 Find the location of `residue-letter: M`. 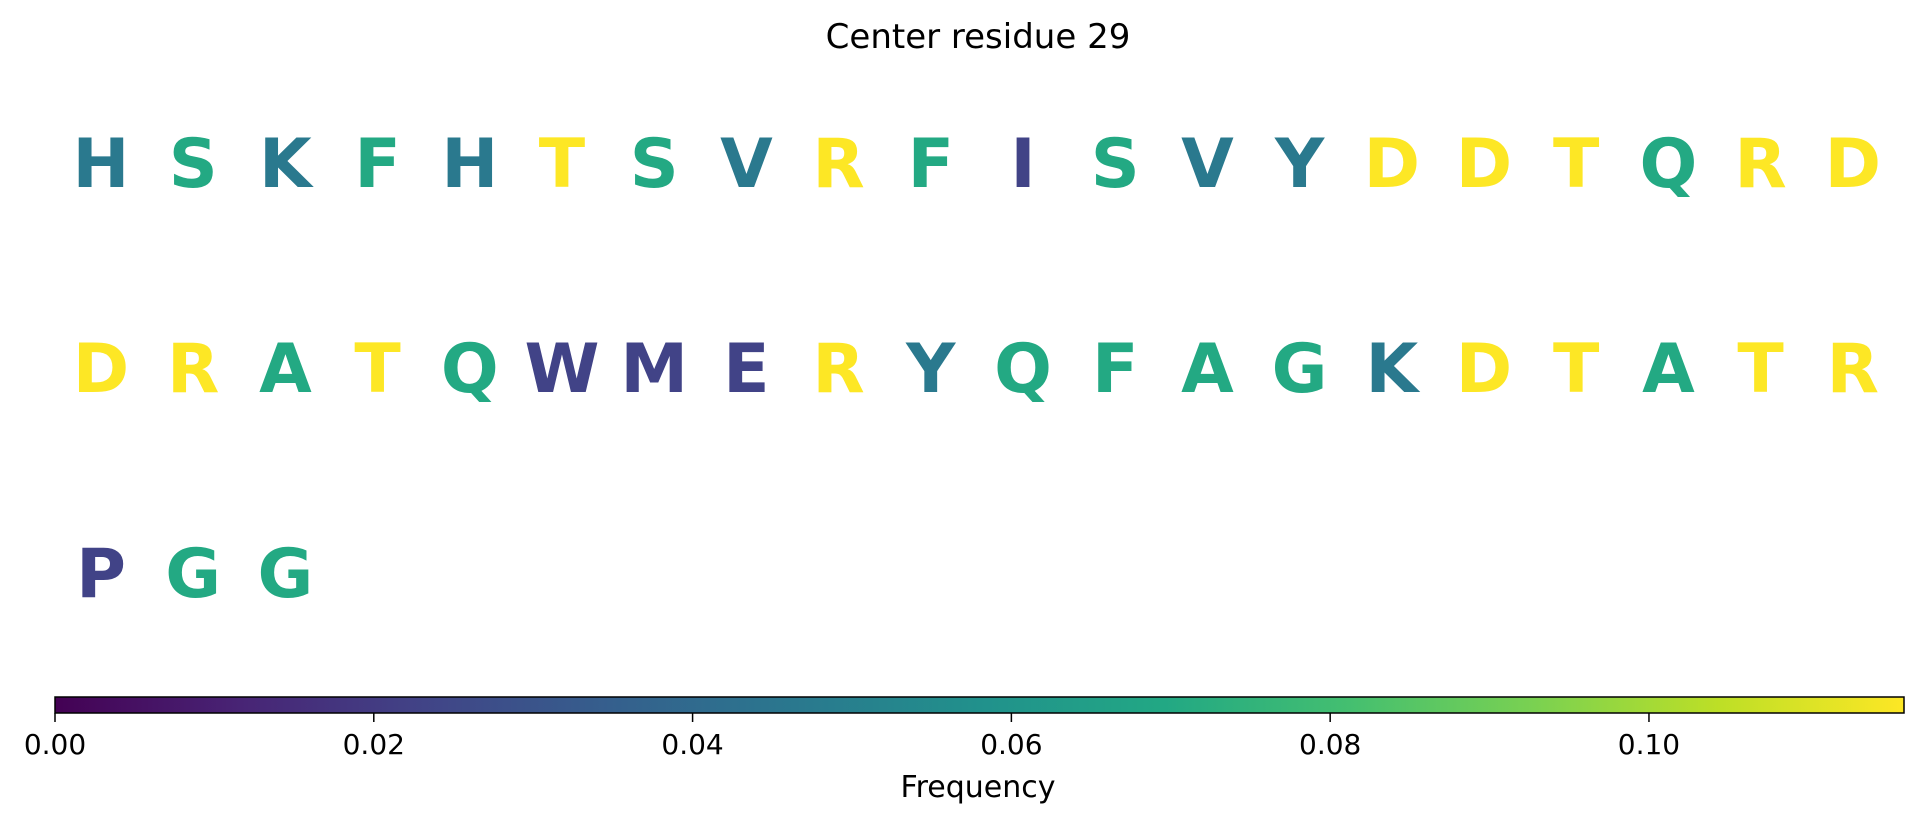

residue-letter: M is located at coordinates (654, 369).